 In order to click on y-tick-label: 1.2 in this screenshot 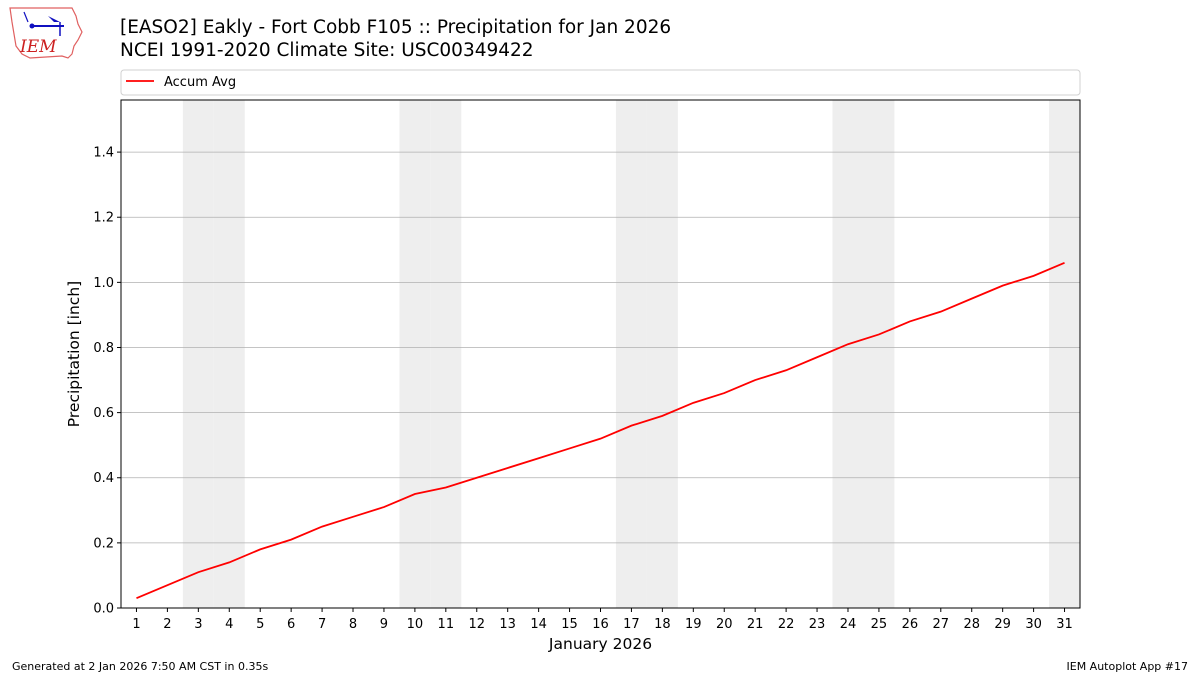, I will do `click(103, 218)`.